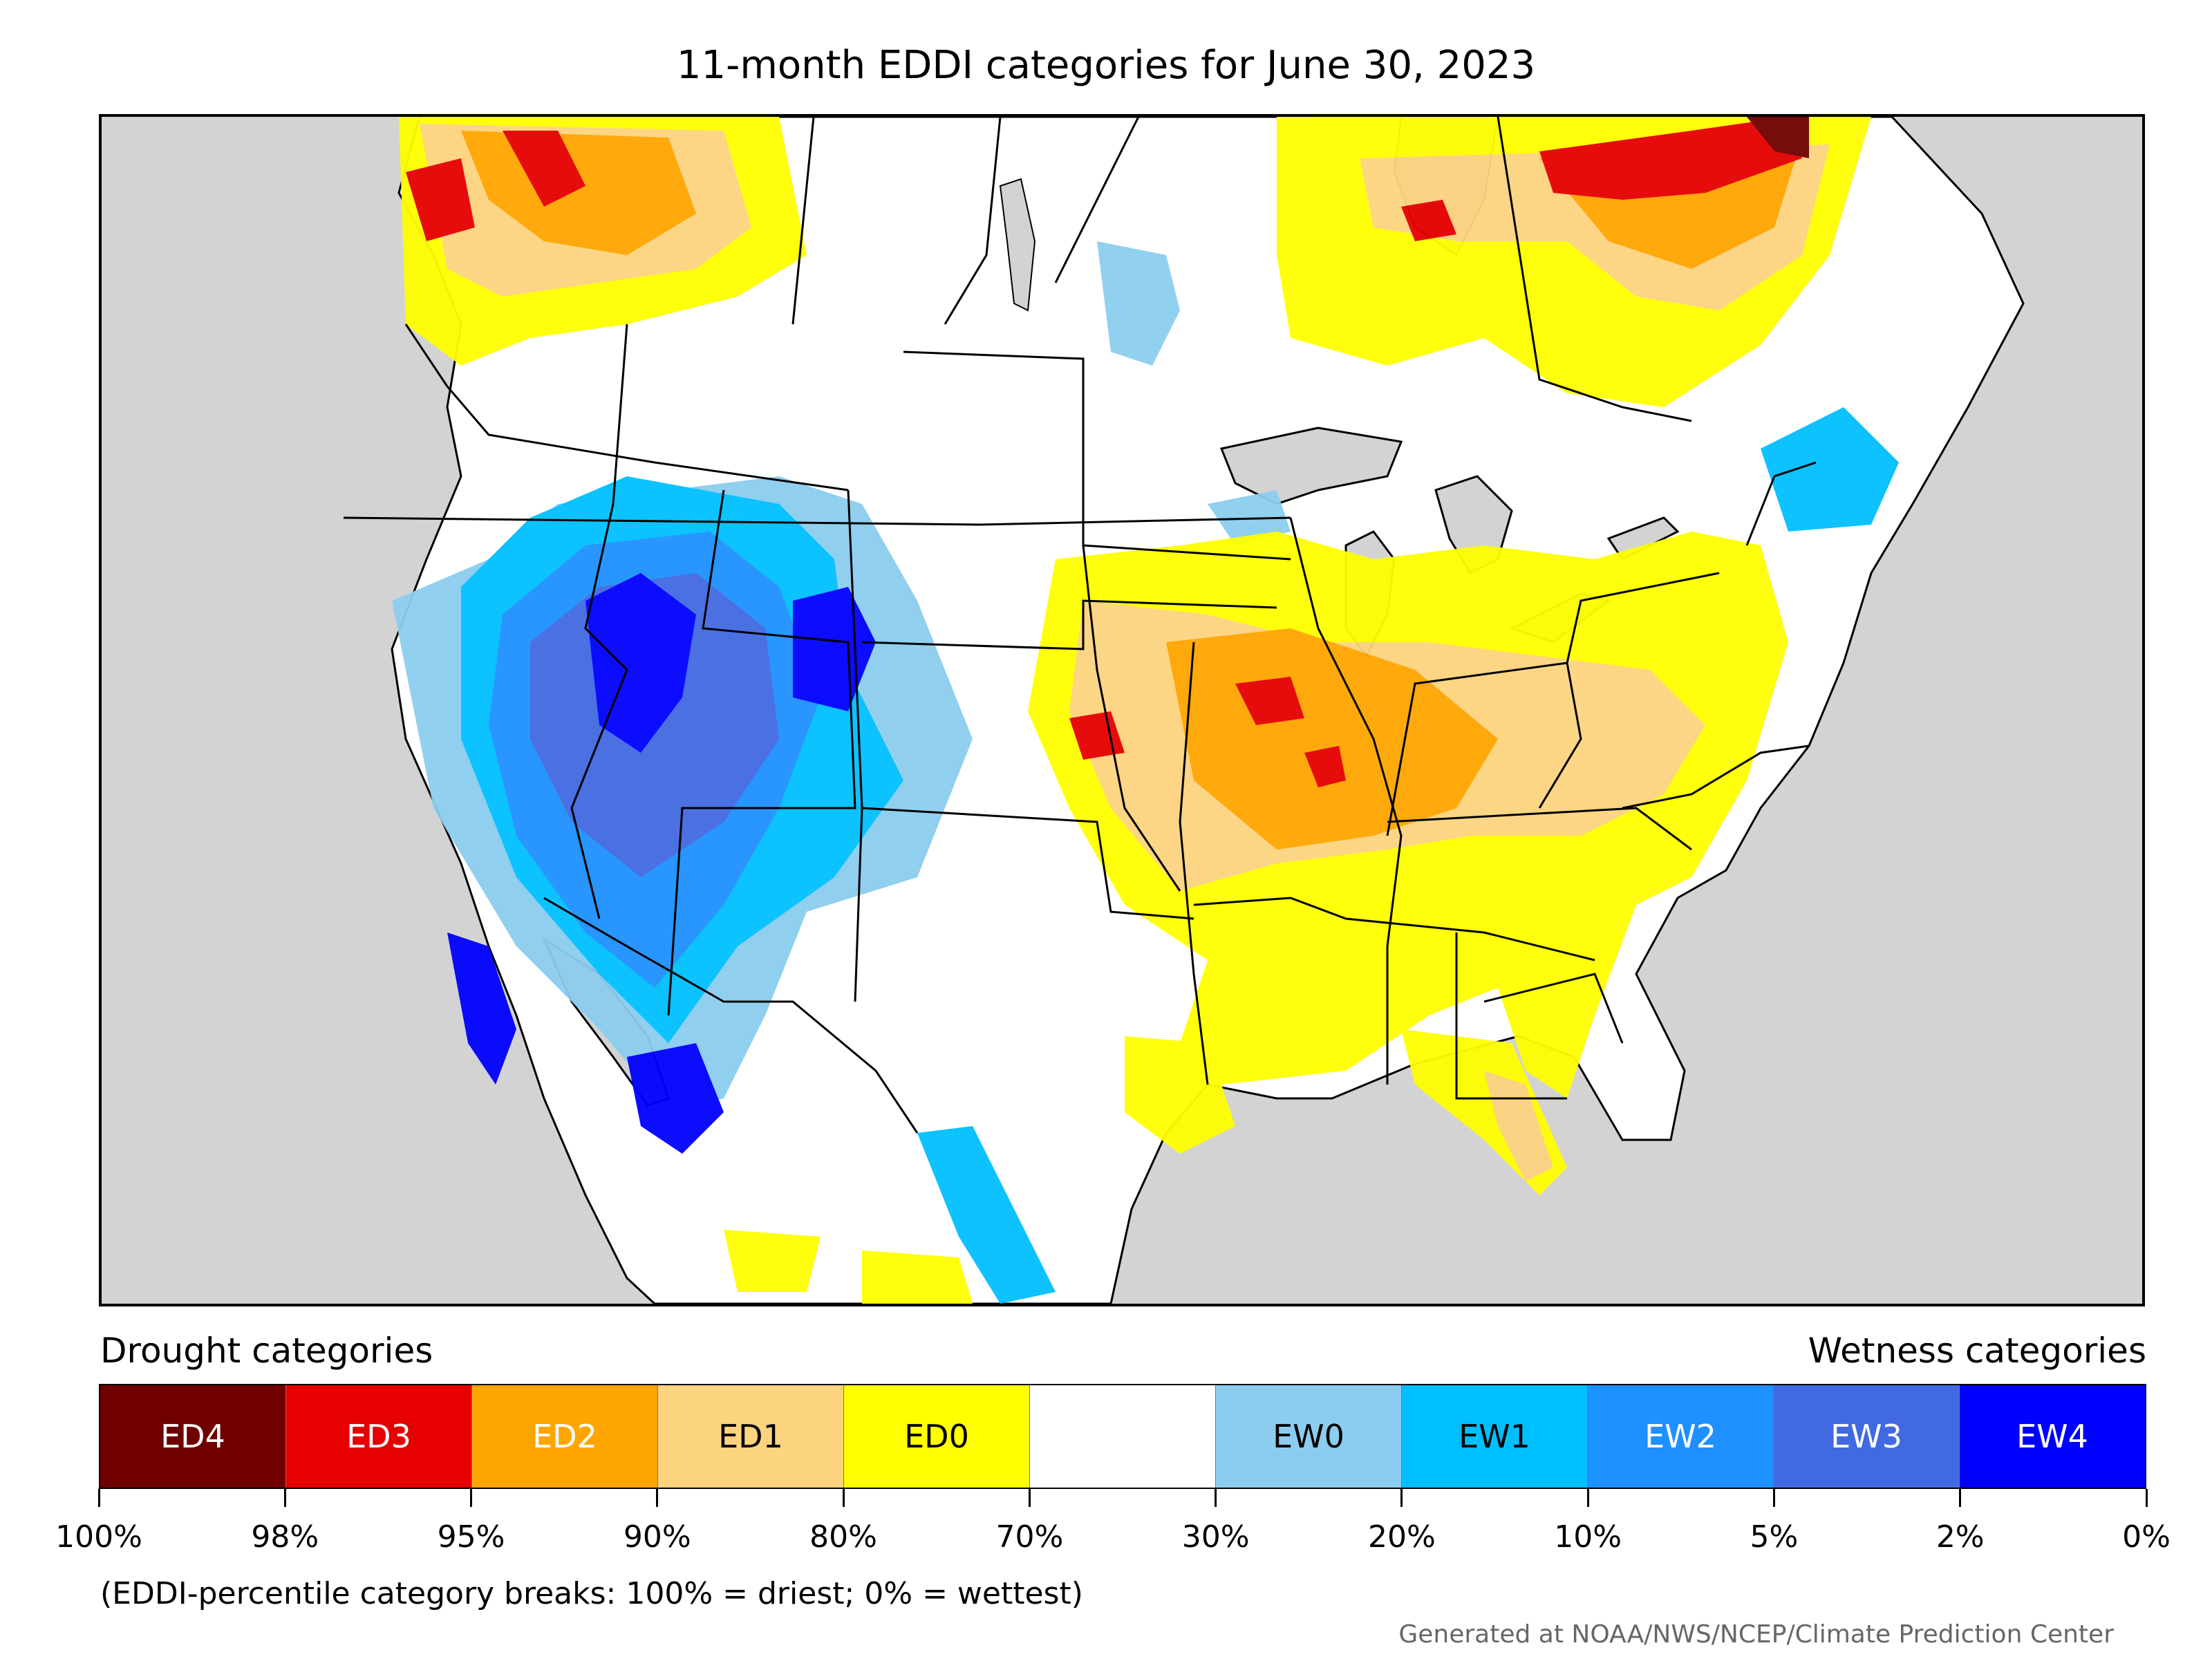 Image resolution: width=2212 pixels, height=1659 pixels. Describe the element at coordinates (2052, 1436) in the screenshot. I see `legend-ew4: EW4` at that location.